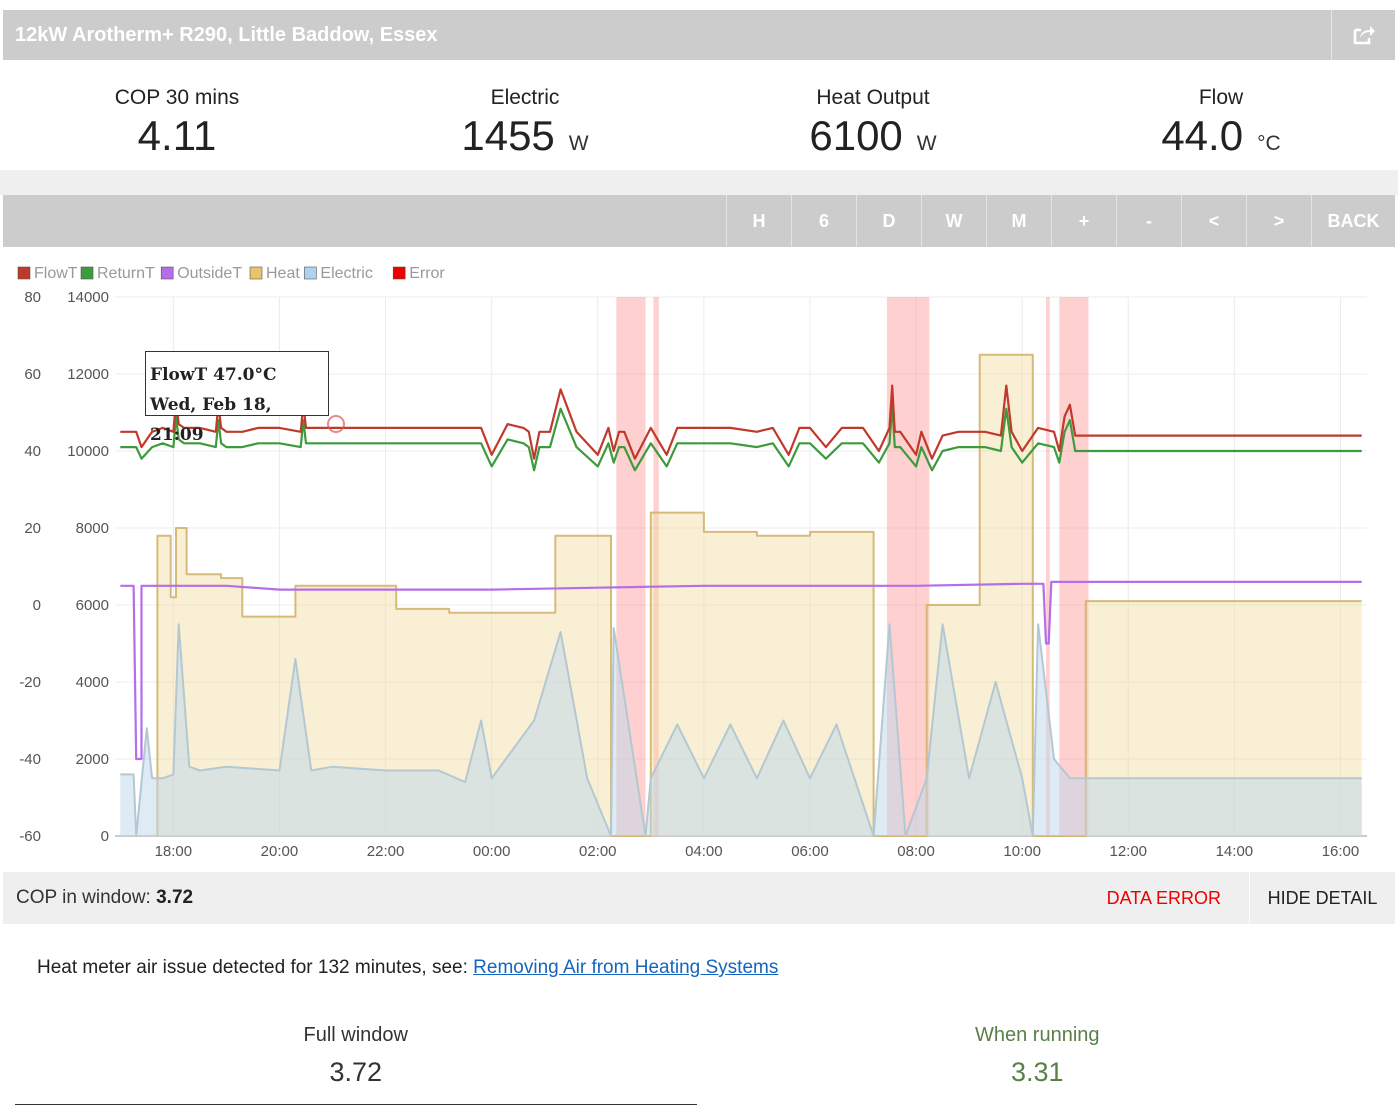 The image size is (1398, 1105). I want to click on y-left-tick-label: 0, so click(37, 605).